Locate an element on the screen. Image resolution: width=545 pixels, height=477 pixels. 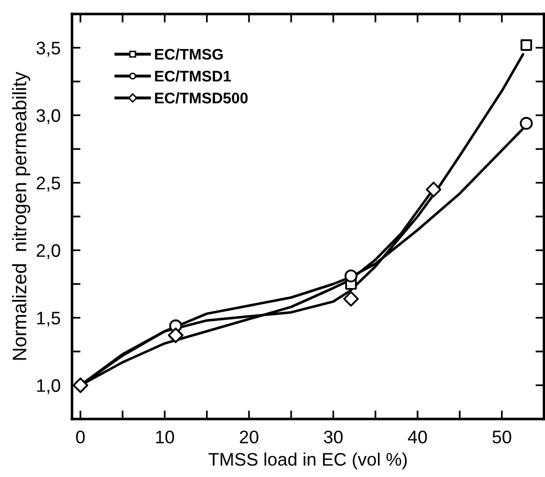
x-tick-label: 10 is located at coordinates (165, 437).